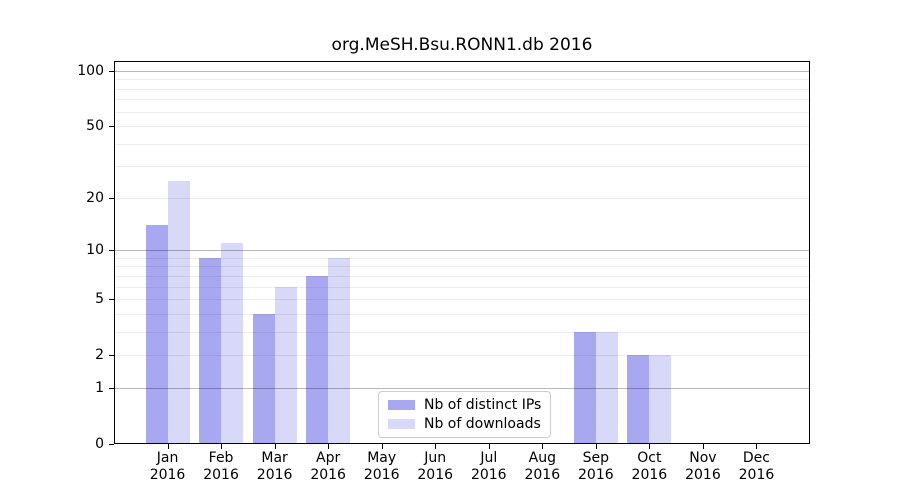 The height and width of the screenshot is (500, 900). What do you see at coordinates (95, 197) in the screenshot?
I see `y-tick-label: 20` at bounding box center [95, 197].